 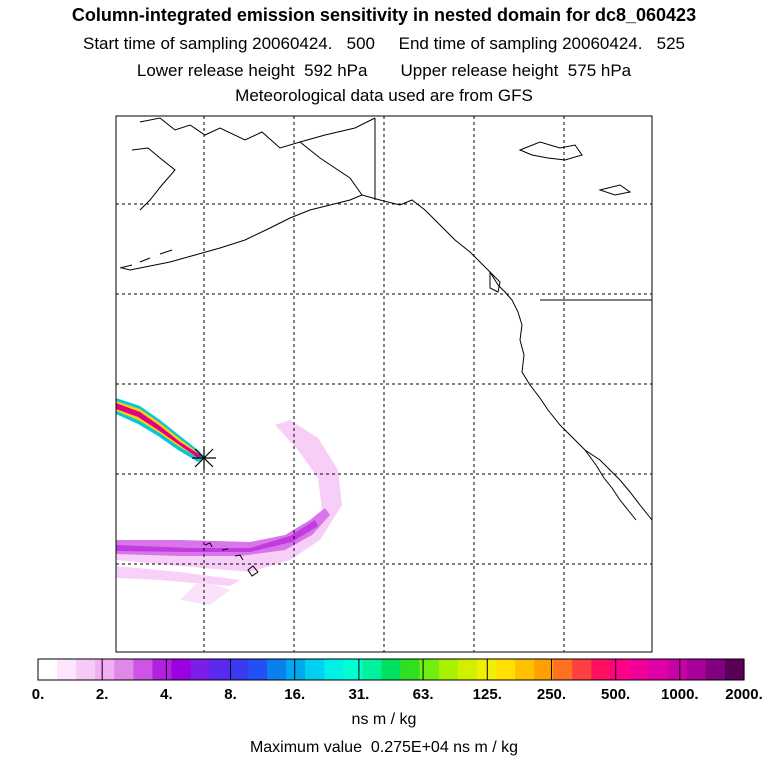 I want to click on colorbar-tick-label: 0., so click(x=38, y=694).